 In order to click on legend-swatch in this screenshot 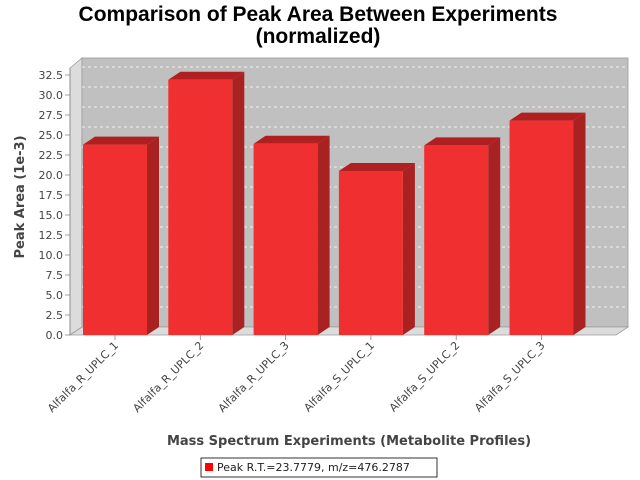, I will do `click(209, 467)`.